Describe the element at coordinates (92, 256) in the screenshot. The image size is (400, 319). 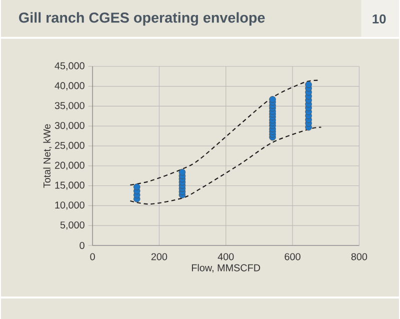
I see `x-tick-label: 0` at that location.